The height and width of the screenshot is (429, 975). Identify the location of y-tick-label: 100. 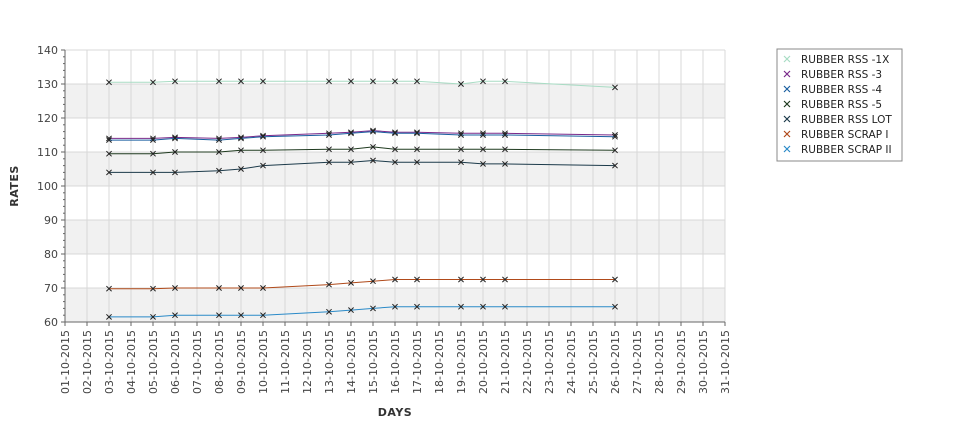
(47, 186).